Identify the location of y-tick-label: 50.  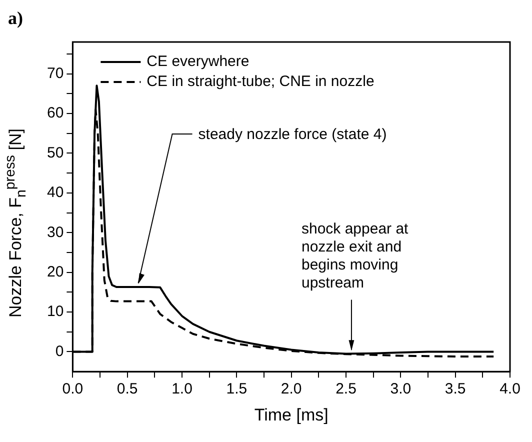
(55, 153).